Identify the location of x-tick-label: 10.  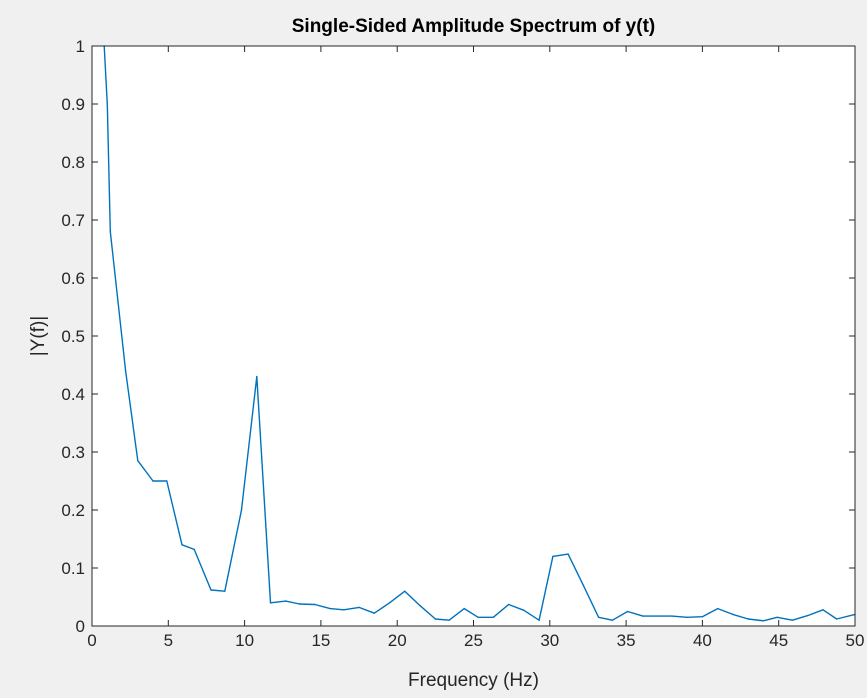
(244, 640).